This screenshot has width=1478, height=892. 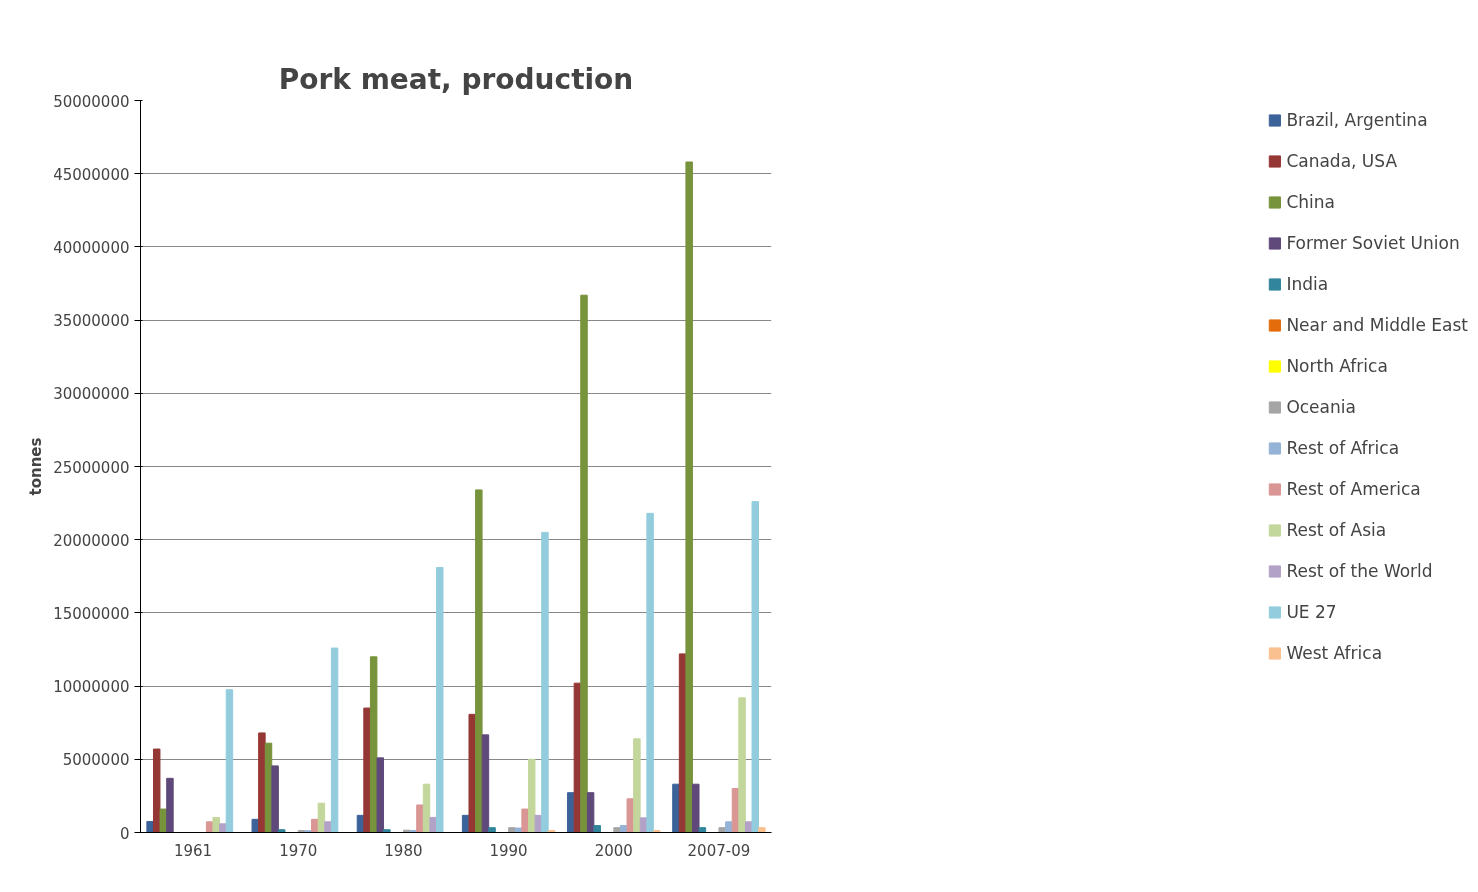 What do you see at coordinates (1343, 448) in the screenshot?
I see `legend-label: Rest of Africa` at bounding box center [1343, 448].